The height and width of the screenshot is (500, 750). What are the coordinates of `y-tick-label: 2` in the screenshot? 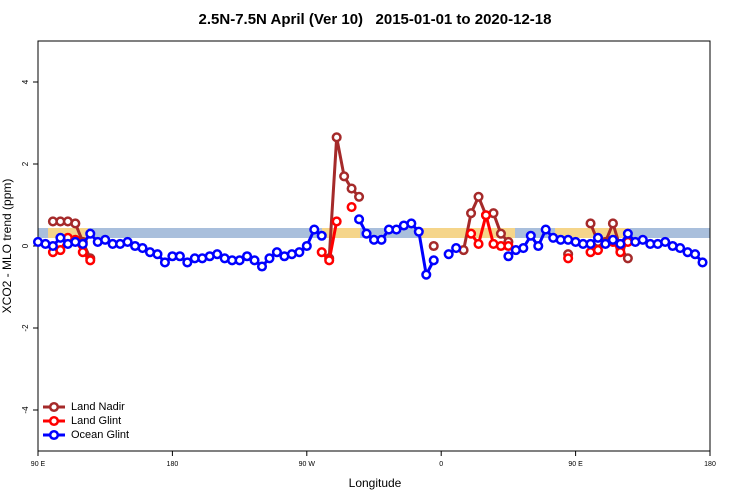 It's located at (25, 163).